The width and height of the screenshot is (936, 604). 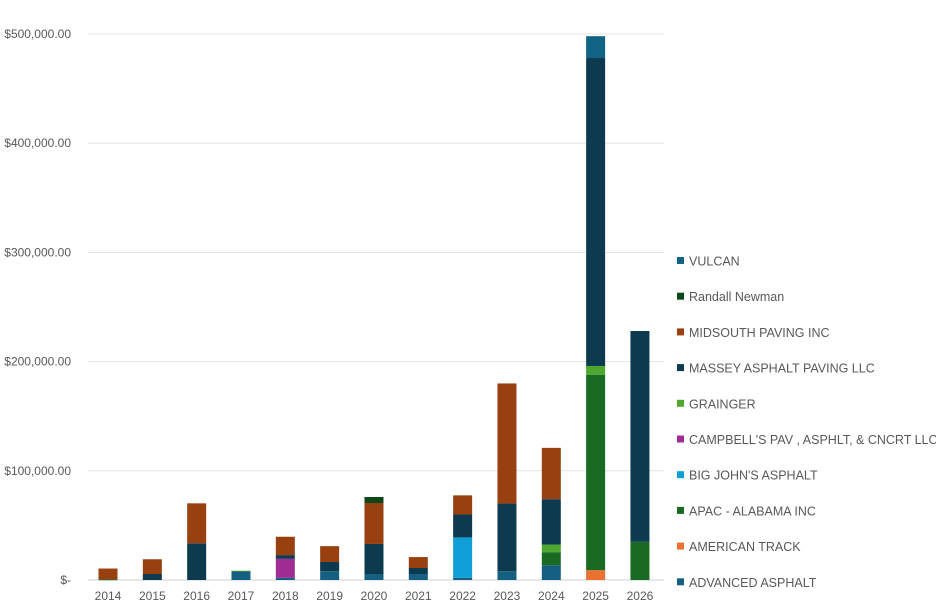 What do you see at coordinates (714, 262) in the screenshot?
I see `legend-label: VULCAN` at bounding box center [714, 262].